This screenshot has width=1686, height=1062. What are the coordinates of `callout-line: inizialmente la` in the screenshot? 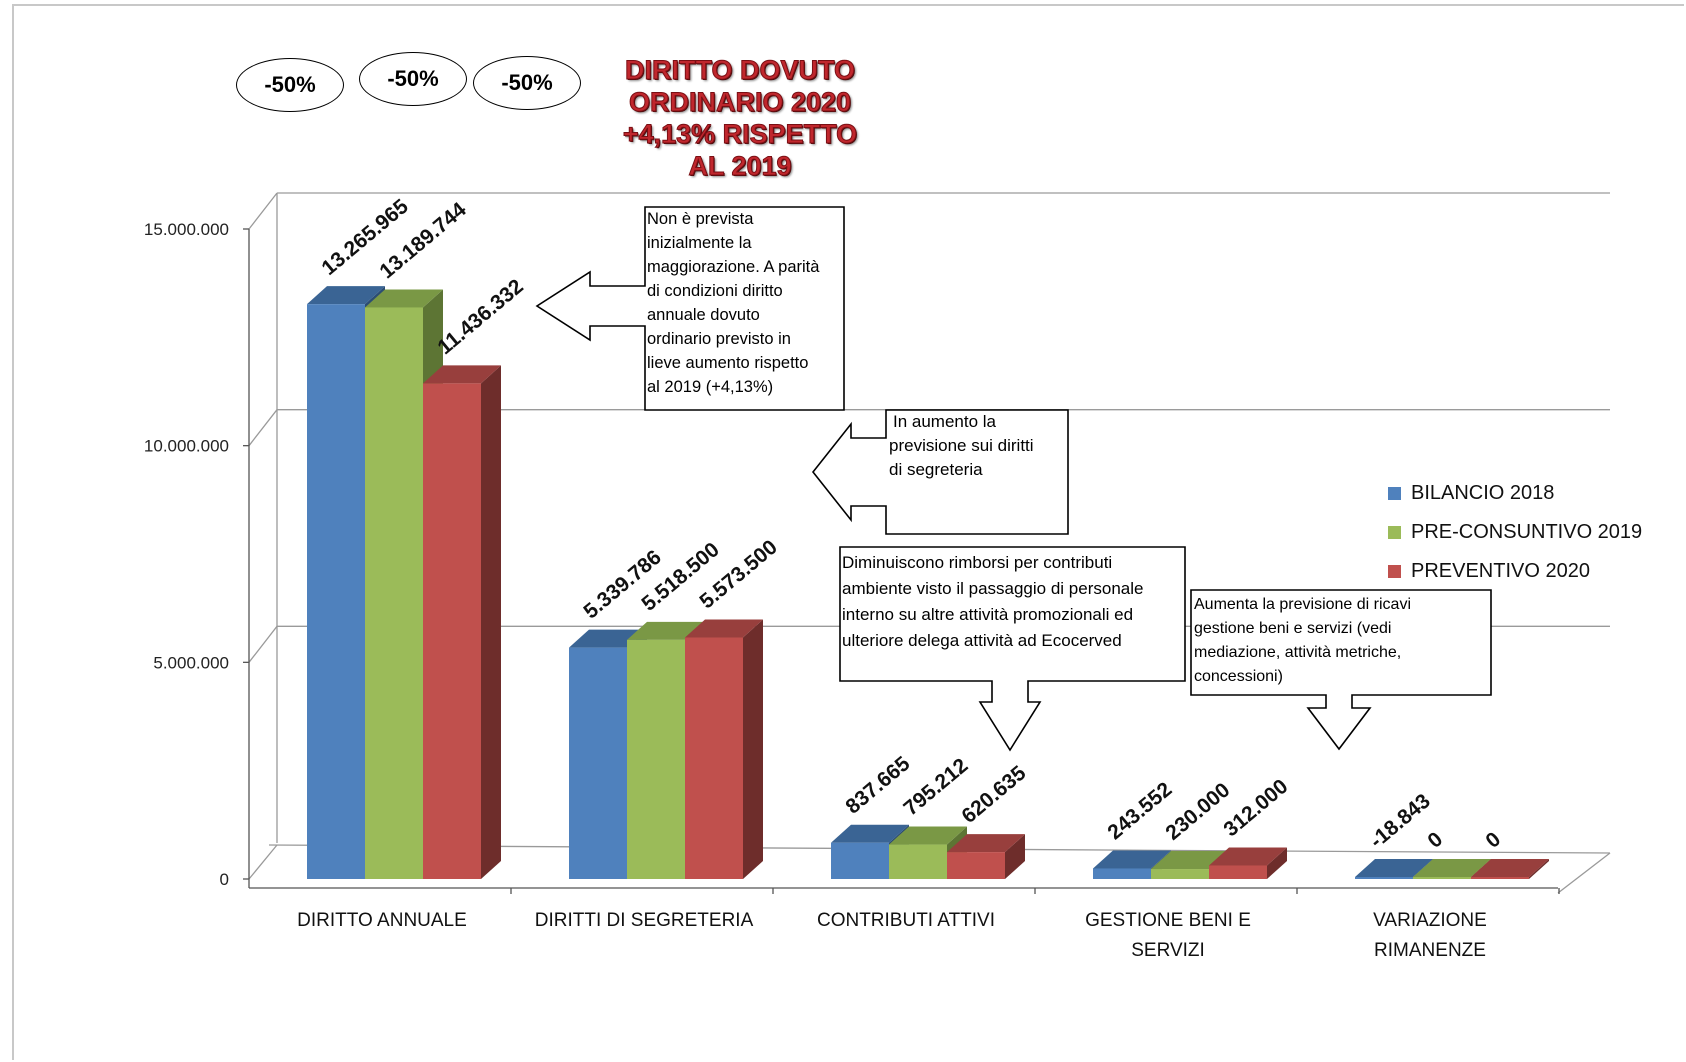 It's located at (699, 243).